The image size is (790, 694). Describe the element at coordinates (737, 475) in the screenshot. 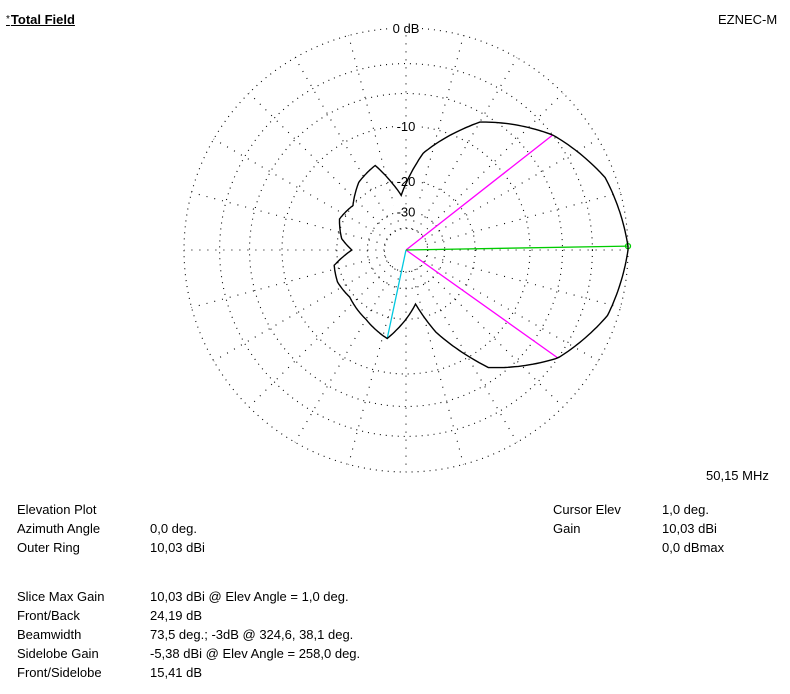

I see `frequency-label: 50,15 MHz` at that location.